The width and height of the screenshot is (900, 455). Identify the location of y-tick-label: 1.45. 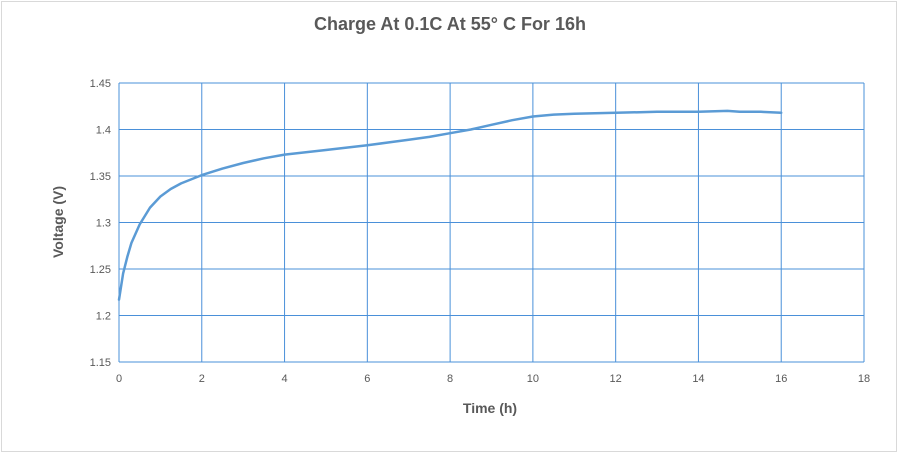
(100, 84).